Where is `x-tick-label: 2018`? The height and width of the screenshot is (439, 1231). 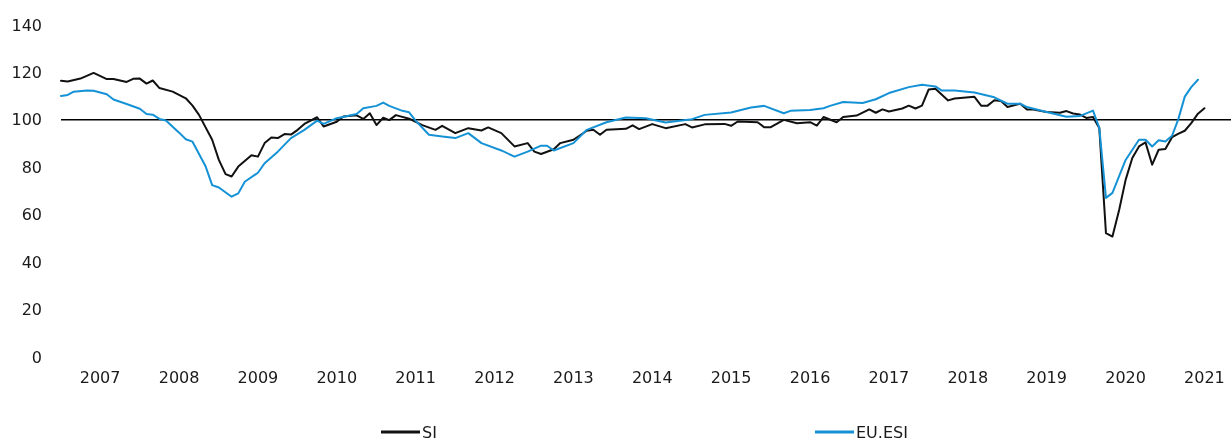 x-tick-label: 2018 is located at coordinates (968, 377).